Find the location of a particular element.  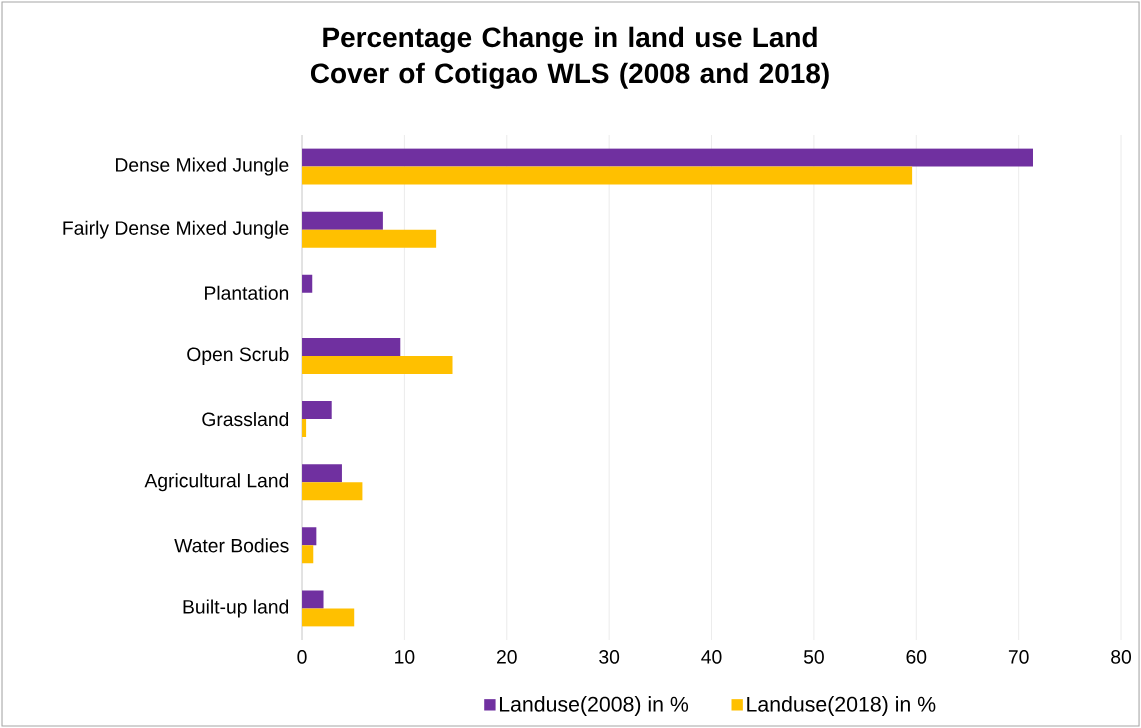

x-tick-label: 30 is located at coordinates (609, 657).